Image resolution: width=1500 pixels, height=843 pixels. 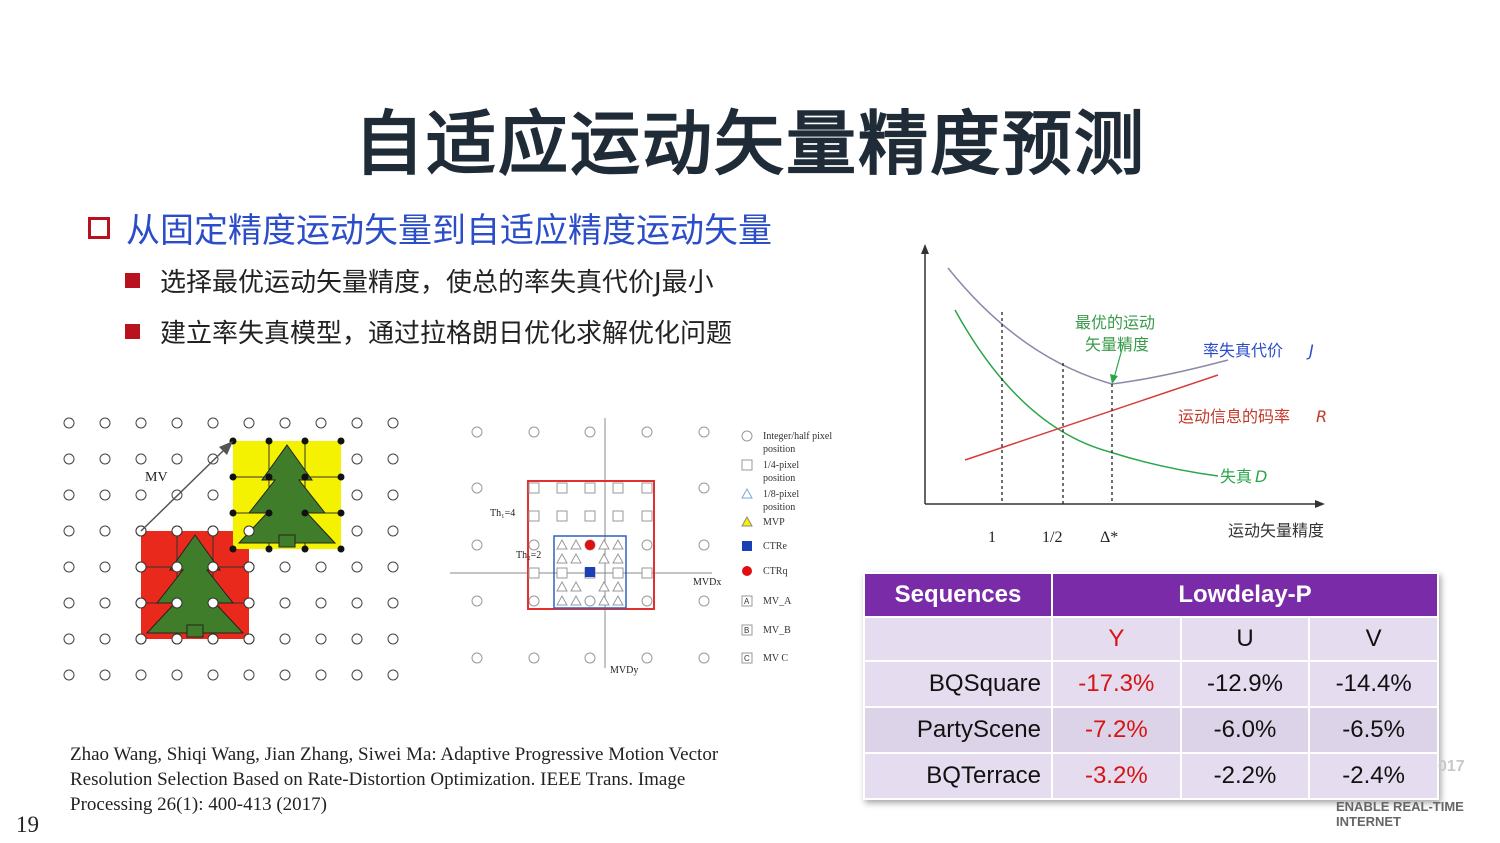 I want to click on sub-bullet-2: 建立率失真模型，通过拉格朗日优化求解优化问题, so click(x=428, y=331).